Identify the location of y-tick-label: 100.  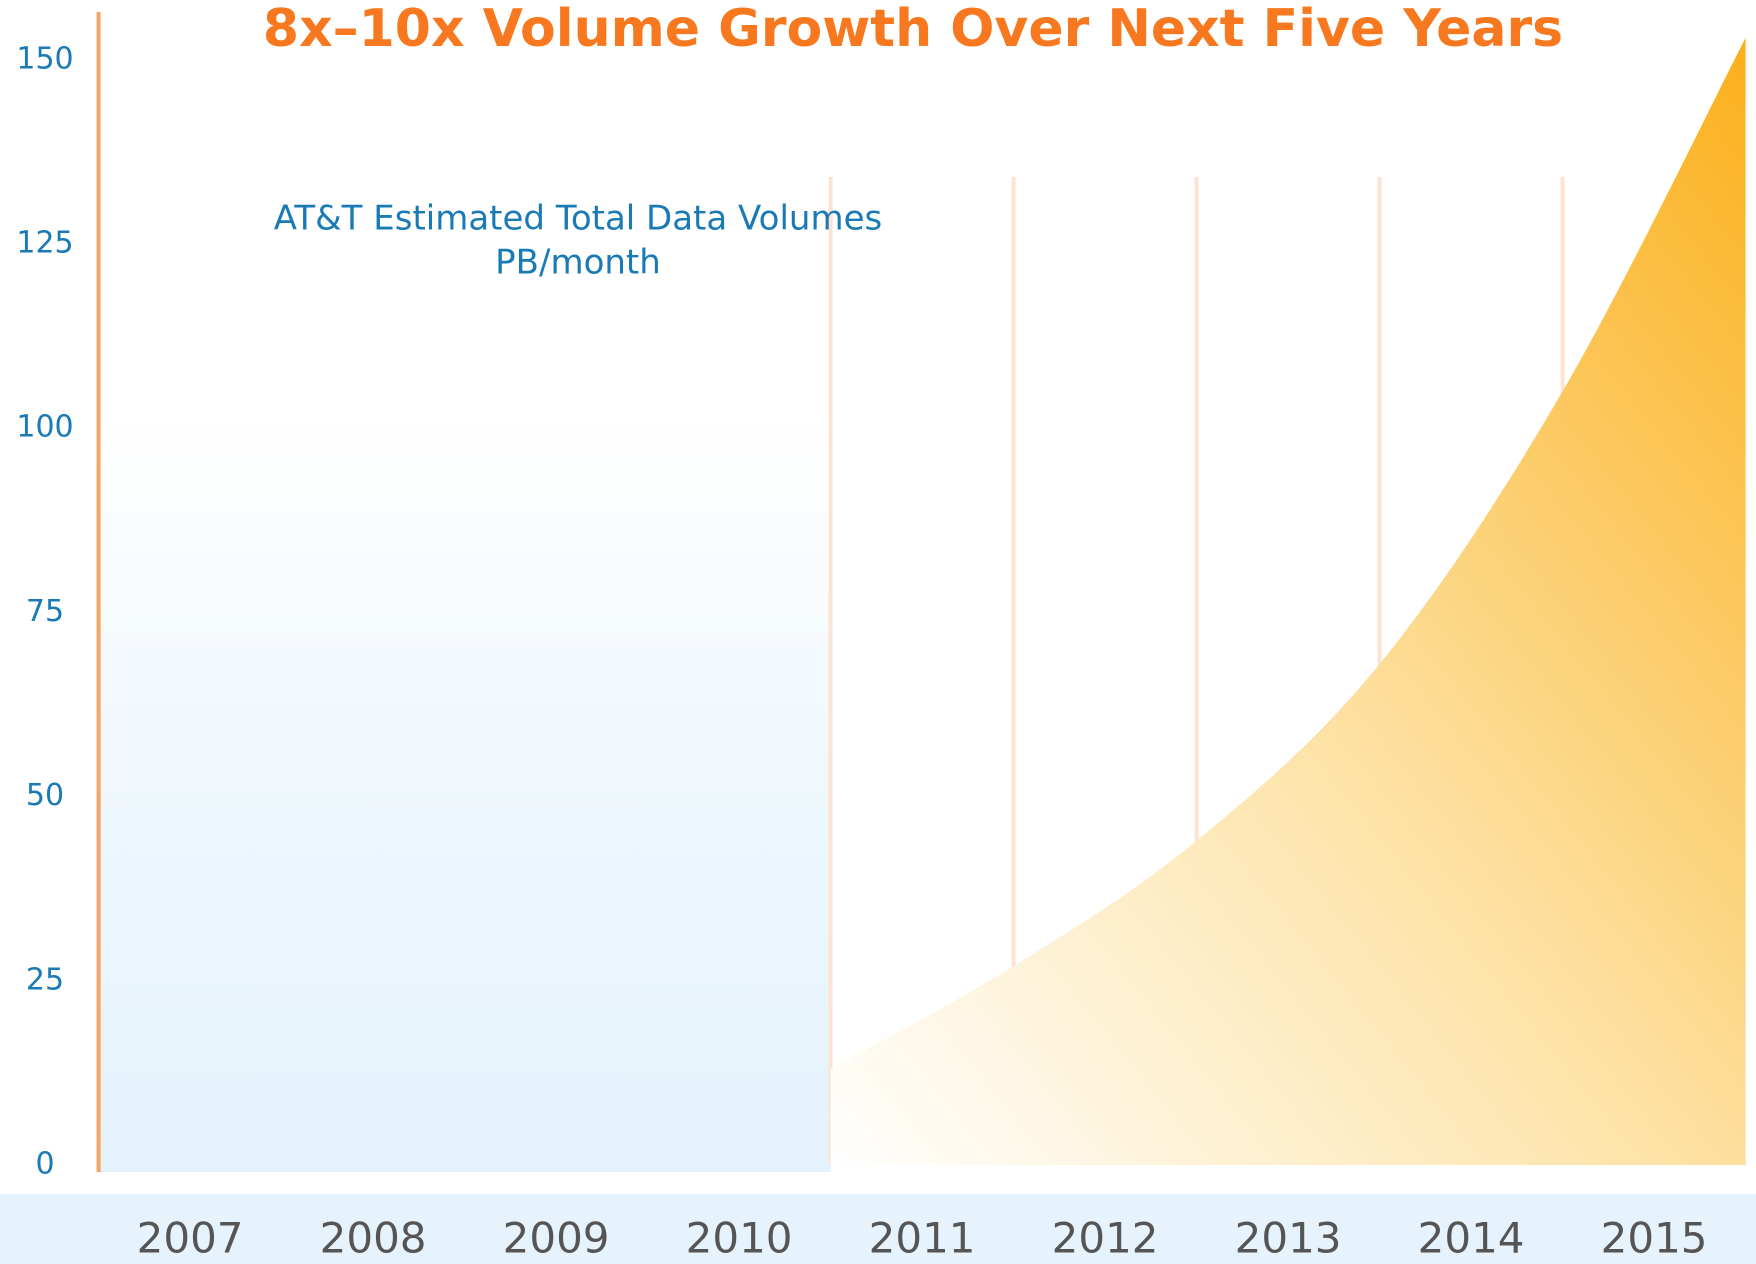
(44, 427).